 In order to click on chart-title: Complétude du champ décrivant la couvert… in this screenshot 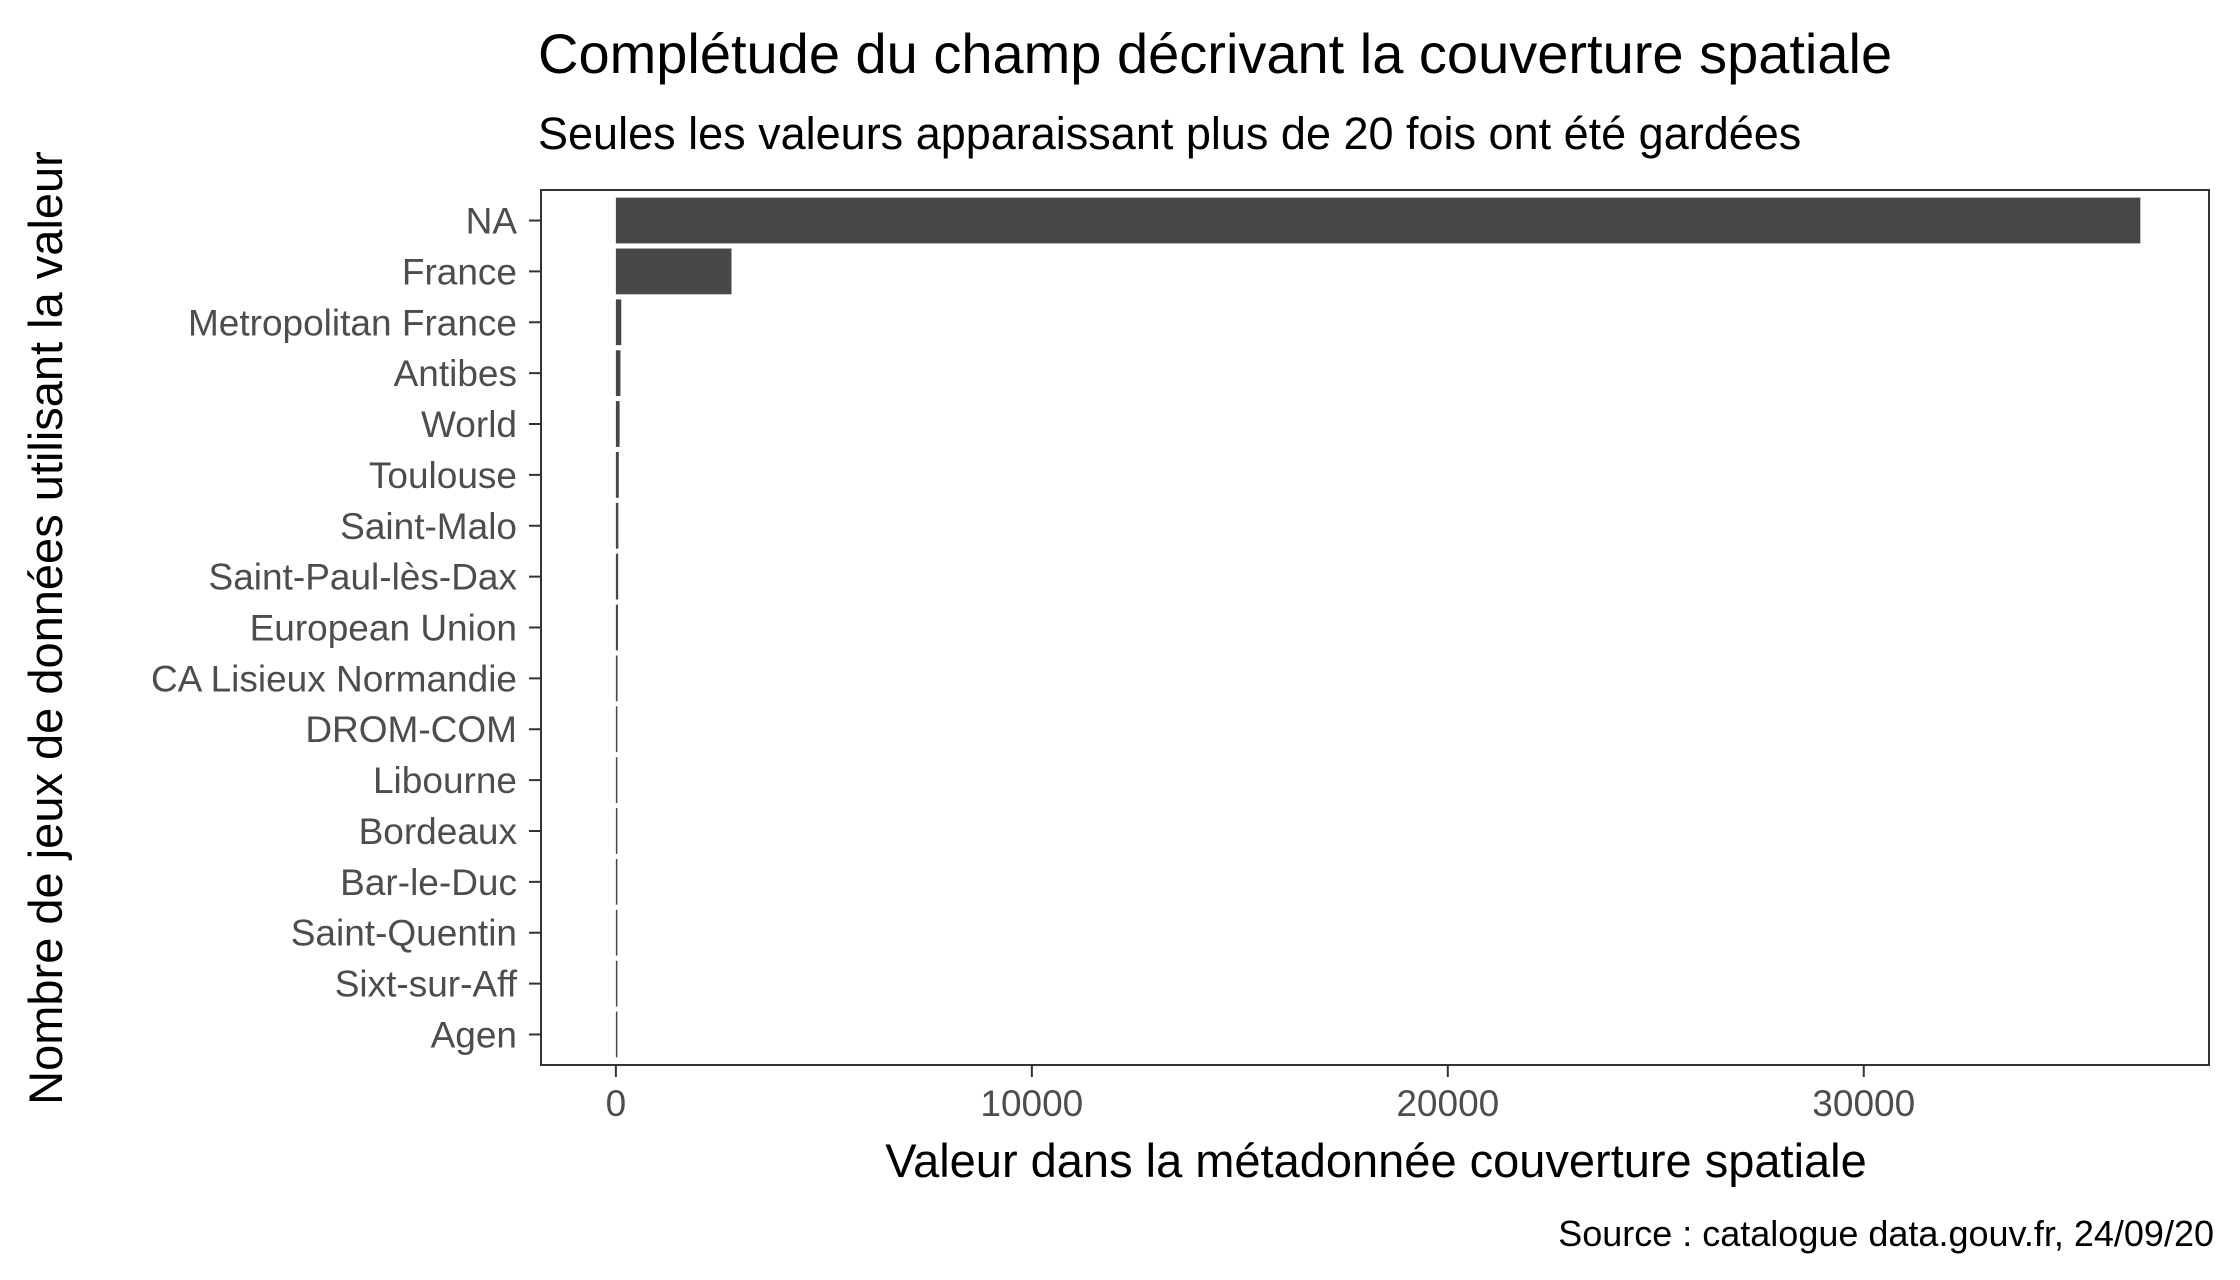, I will do `click(1215, 53)`.